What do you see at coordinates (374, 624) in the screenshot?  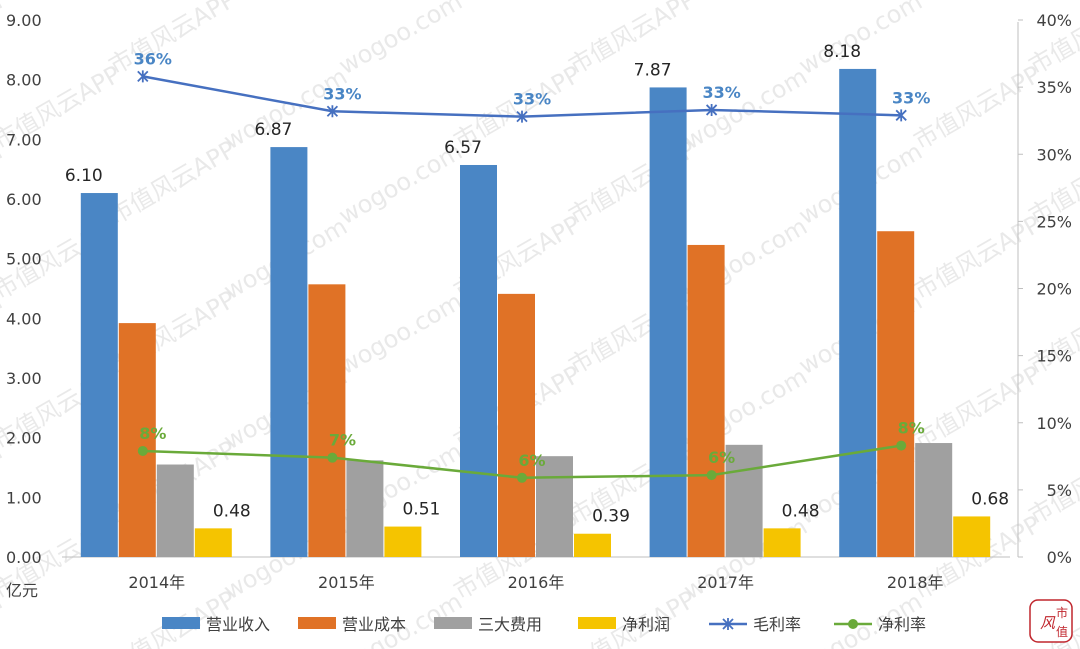 I see `legend-label: 营业成本` at bounding box center [374, 624].